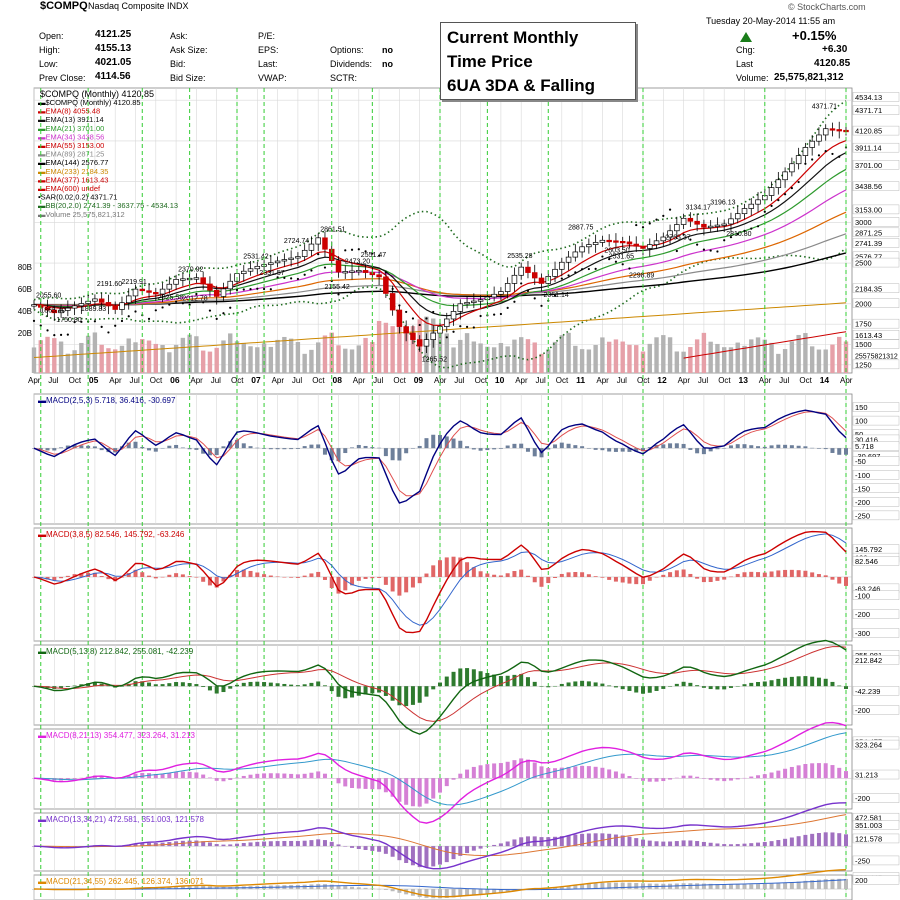 The width and height of the screenshot is (900, 900). I want to click on x-tick-label: 06, so click(175, 380).